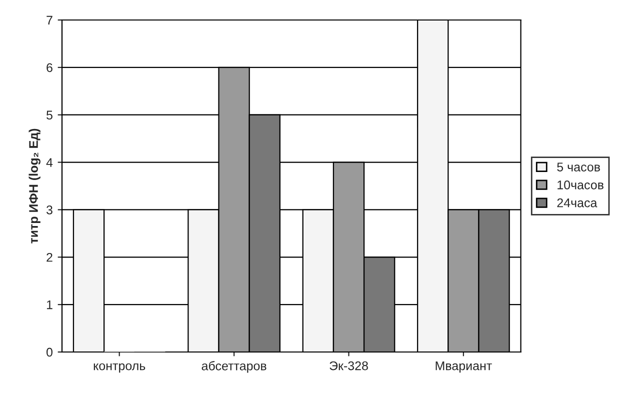  I want to click on legend-label: 5 часов, so click(578, 167).